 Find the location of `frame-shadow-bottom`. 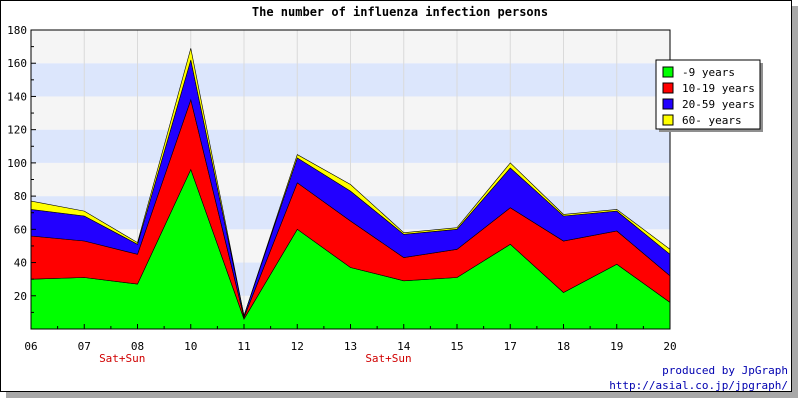

frame-shadow-bottom is located at coordinates (402, 395).